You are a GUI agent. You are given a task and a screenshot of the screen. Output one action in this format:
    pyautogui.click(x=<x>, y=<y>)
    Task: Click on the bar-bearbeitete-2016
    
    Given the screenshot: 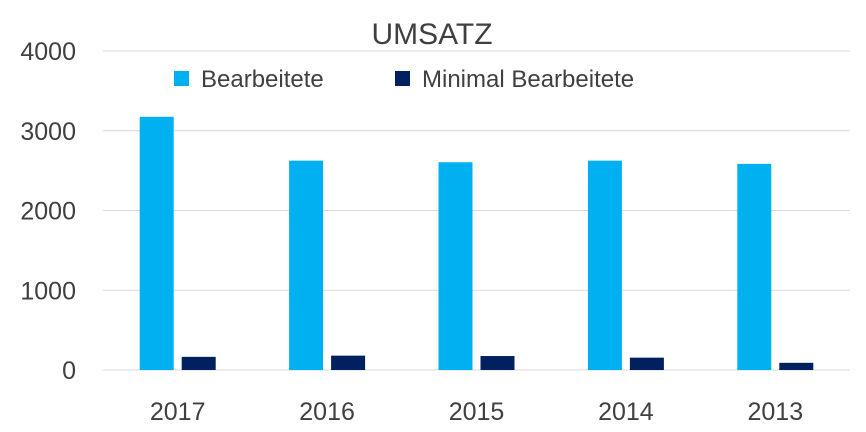 What is the action you would take?
    pyautogui.click(x=306, y=265)
    